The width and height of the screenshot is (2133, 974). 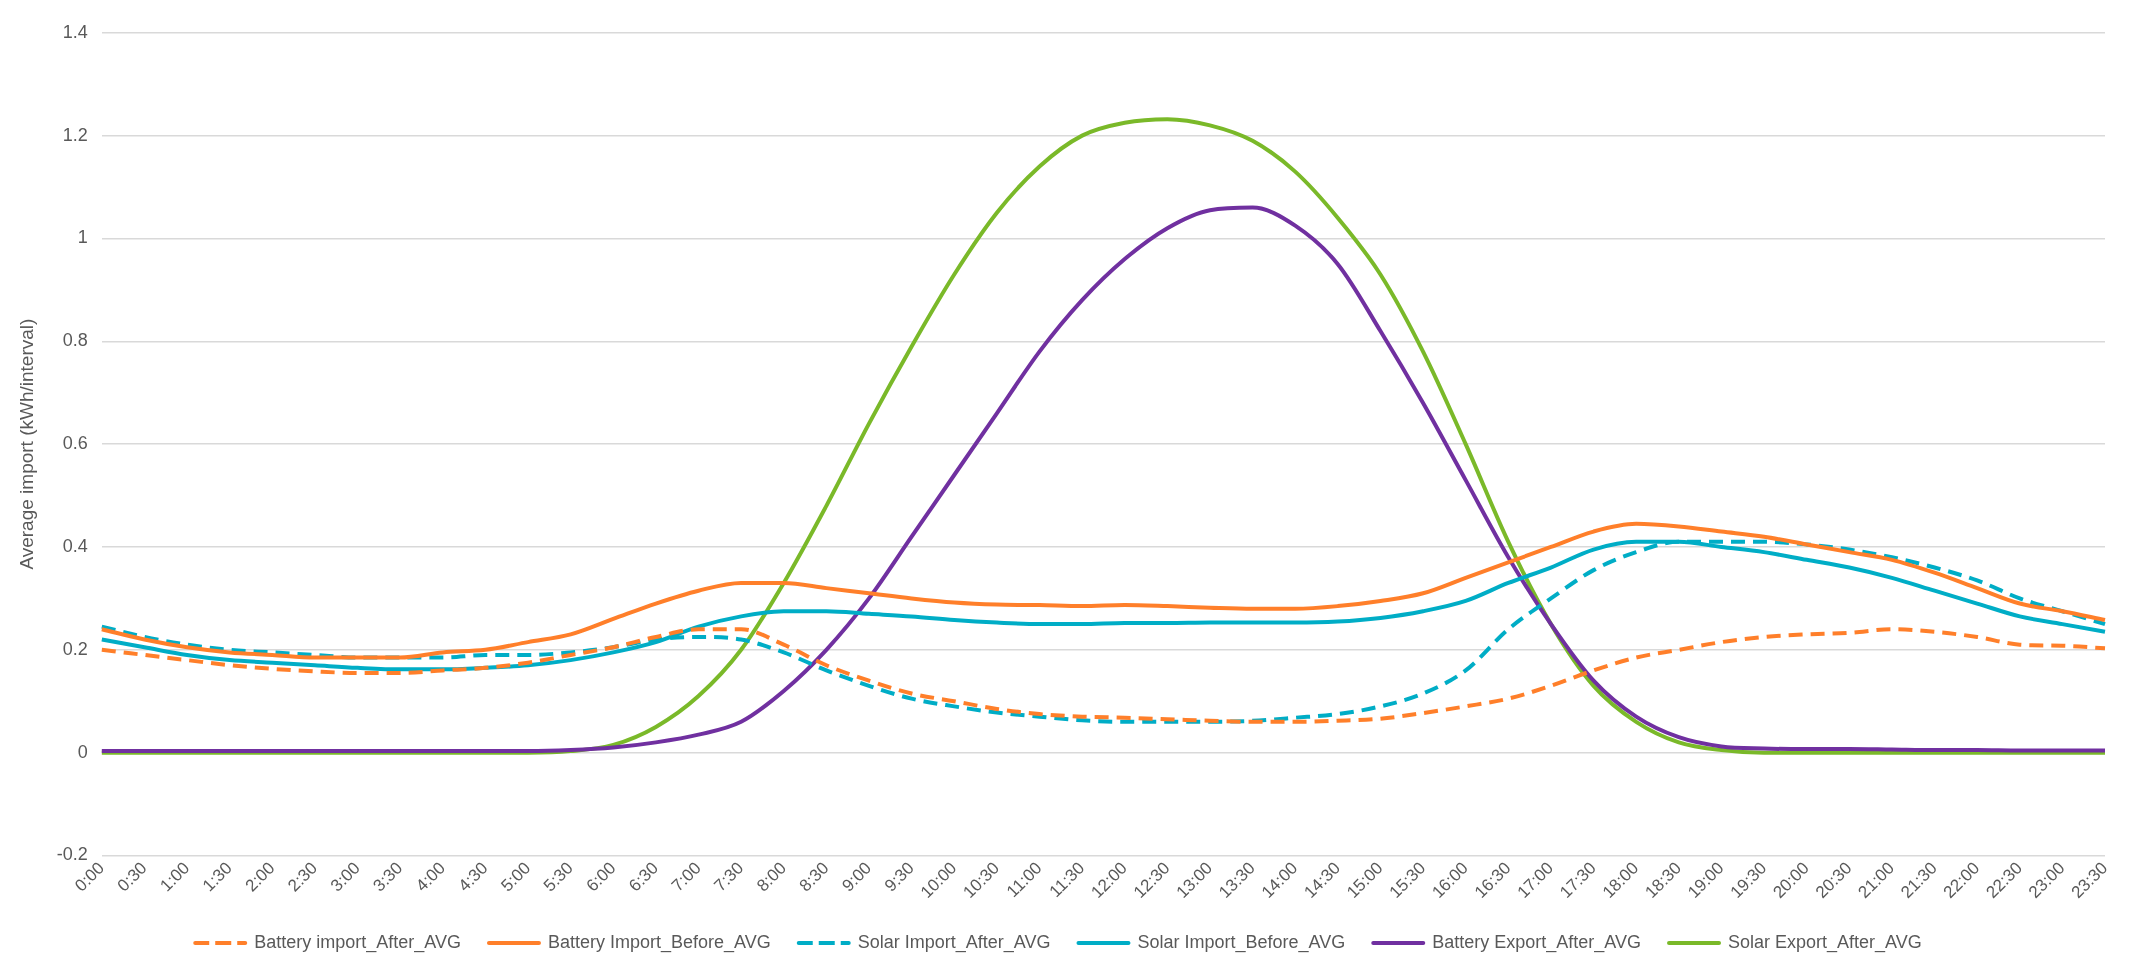 What do you see at coordinates (75, 545) in the screenshot?
I see `y-tick-label: 0.4` at bounding box center [75, 545].